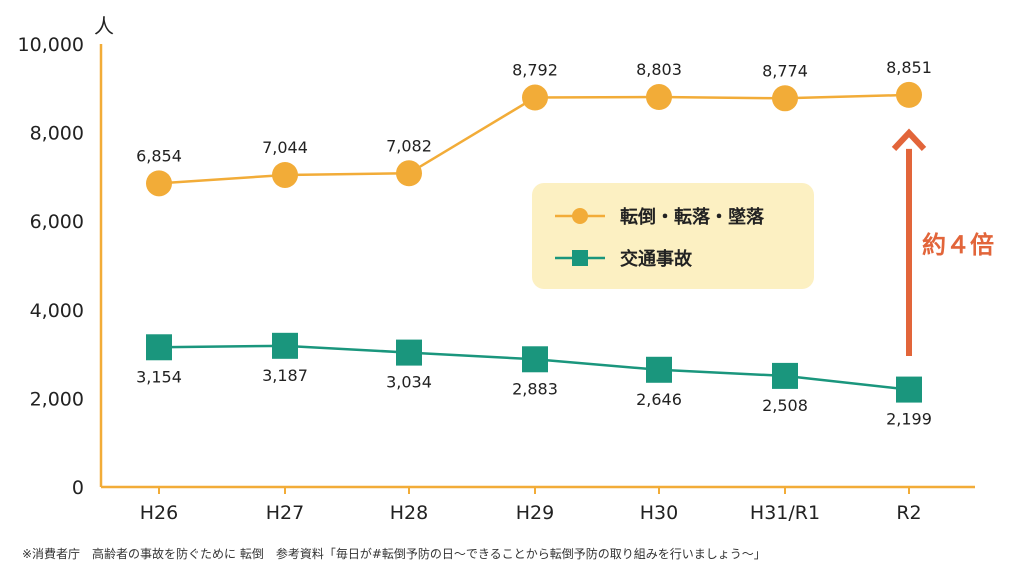 This screenshot has height=586, width=1024. What do you see at coordinates (659, 513) in the screenshot?
I see `x-tick-label: H30` at bounding box center [659, 513].